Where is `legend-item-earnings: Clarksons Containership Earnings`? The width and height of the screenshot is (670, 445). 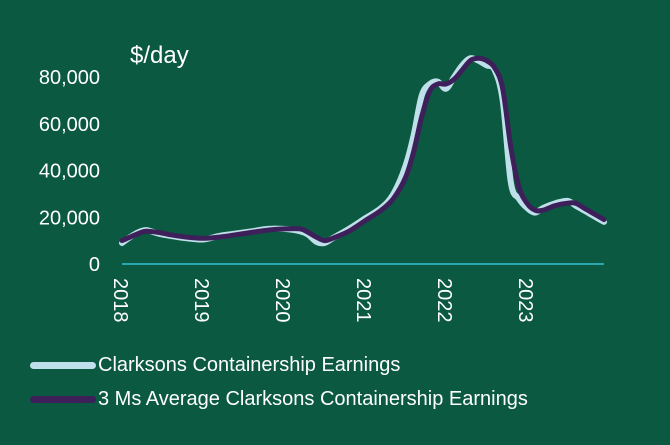 legend-item-earnings: Clarksons Containership Earnings is located at coordinates (279, 365).